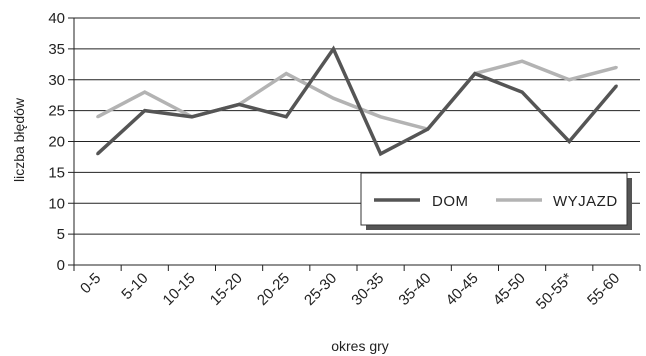 This screenshot has height=356, width=646. What do you see at coordinates (360, 346) in the screenshot?
I see `x-axis-title: okres gry` at bounding box center [360, 346].